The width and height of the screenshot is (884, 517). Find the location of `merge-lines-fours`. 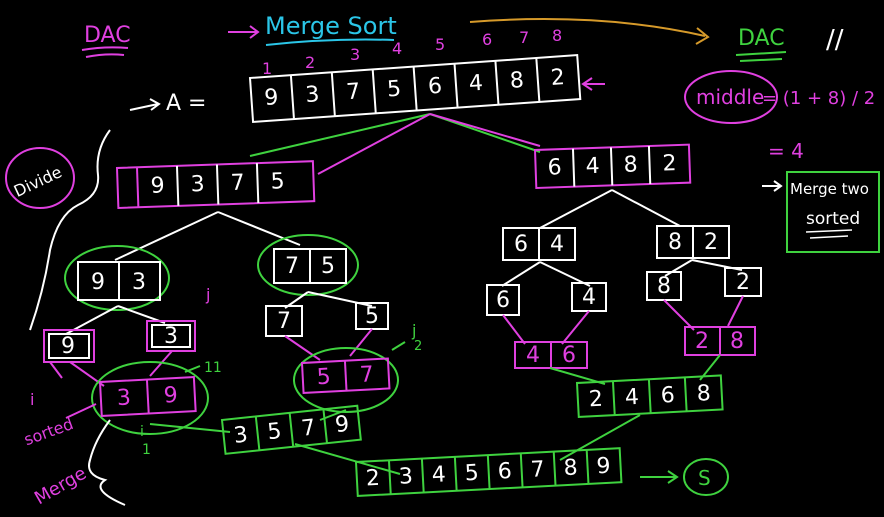

merge-lines-fours is located at coordinates (435, 393).